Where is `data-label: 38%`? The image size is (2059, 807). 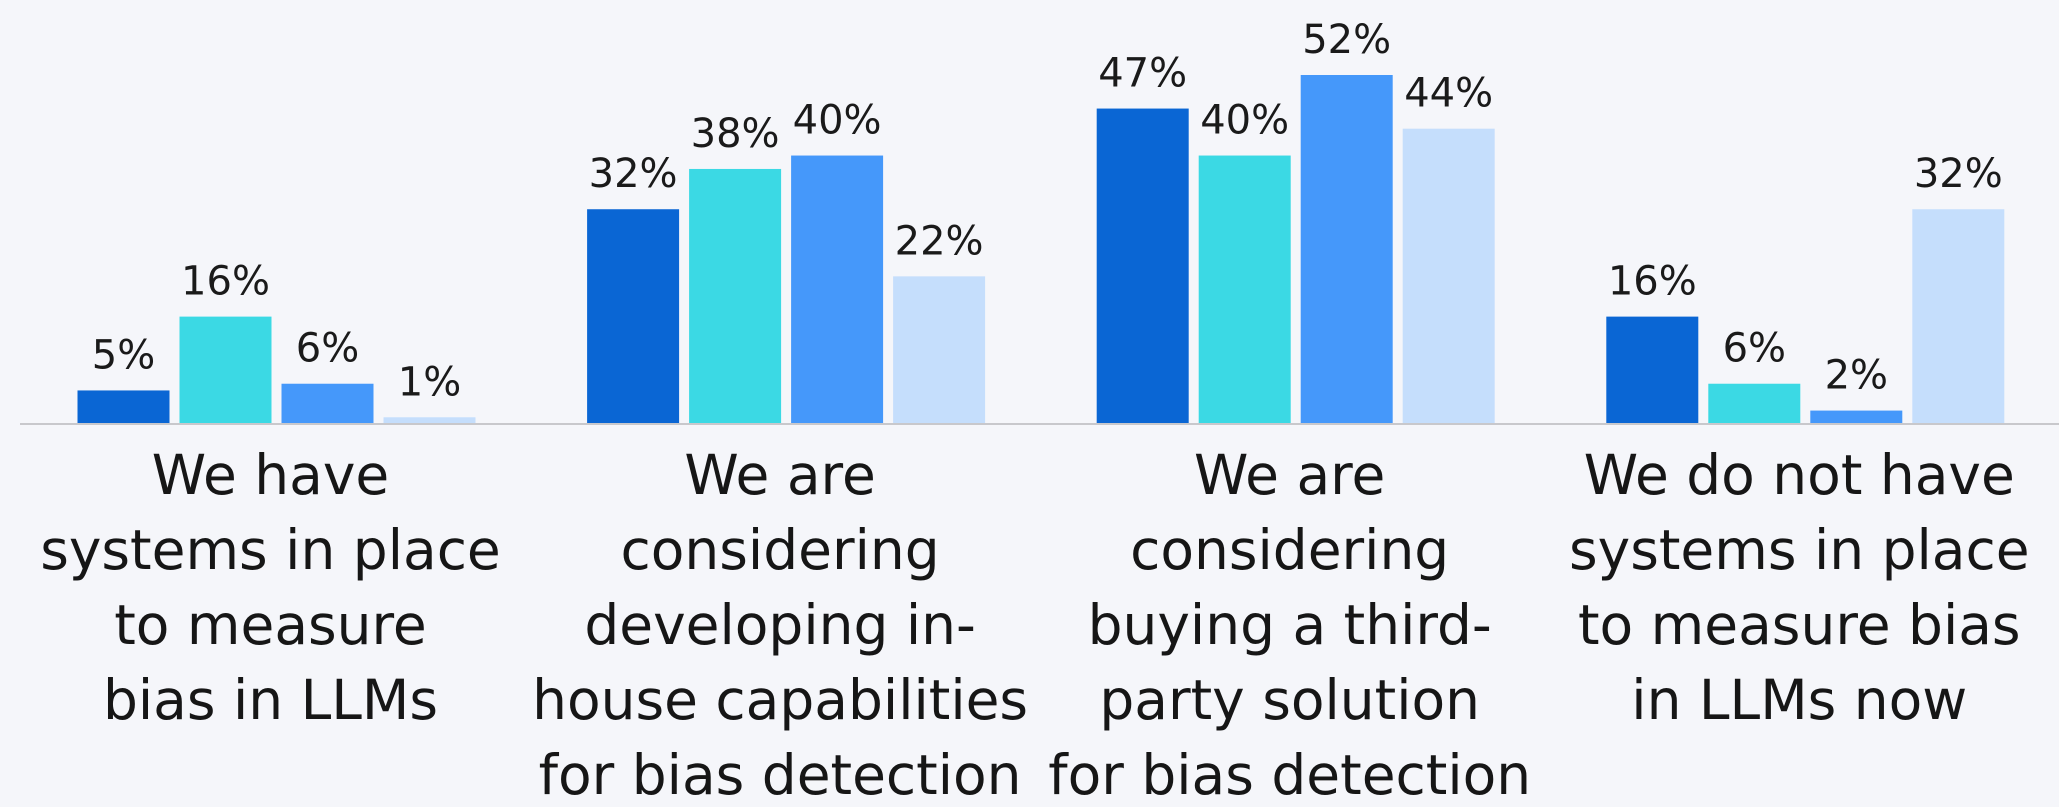 data-label: 38% is located at coordinates (735, 134).